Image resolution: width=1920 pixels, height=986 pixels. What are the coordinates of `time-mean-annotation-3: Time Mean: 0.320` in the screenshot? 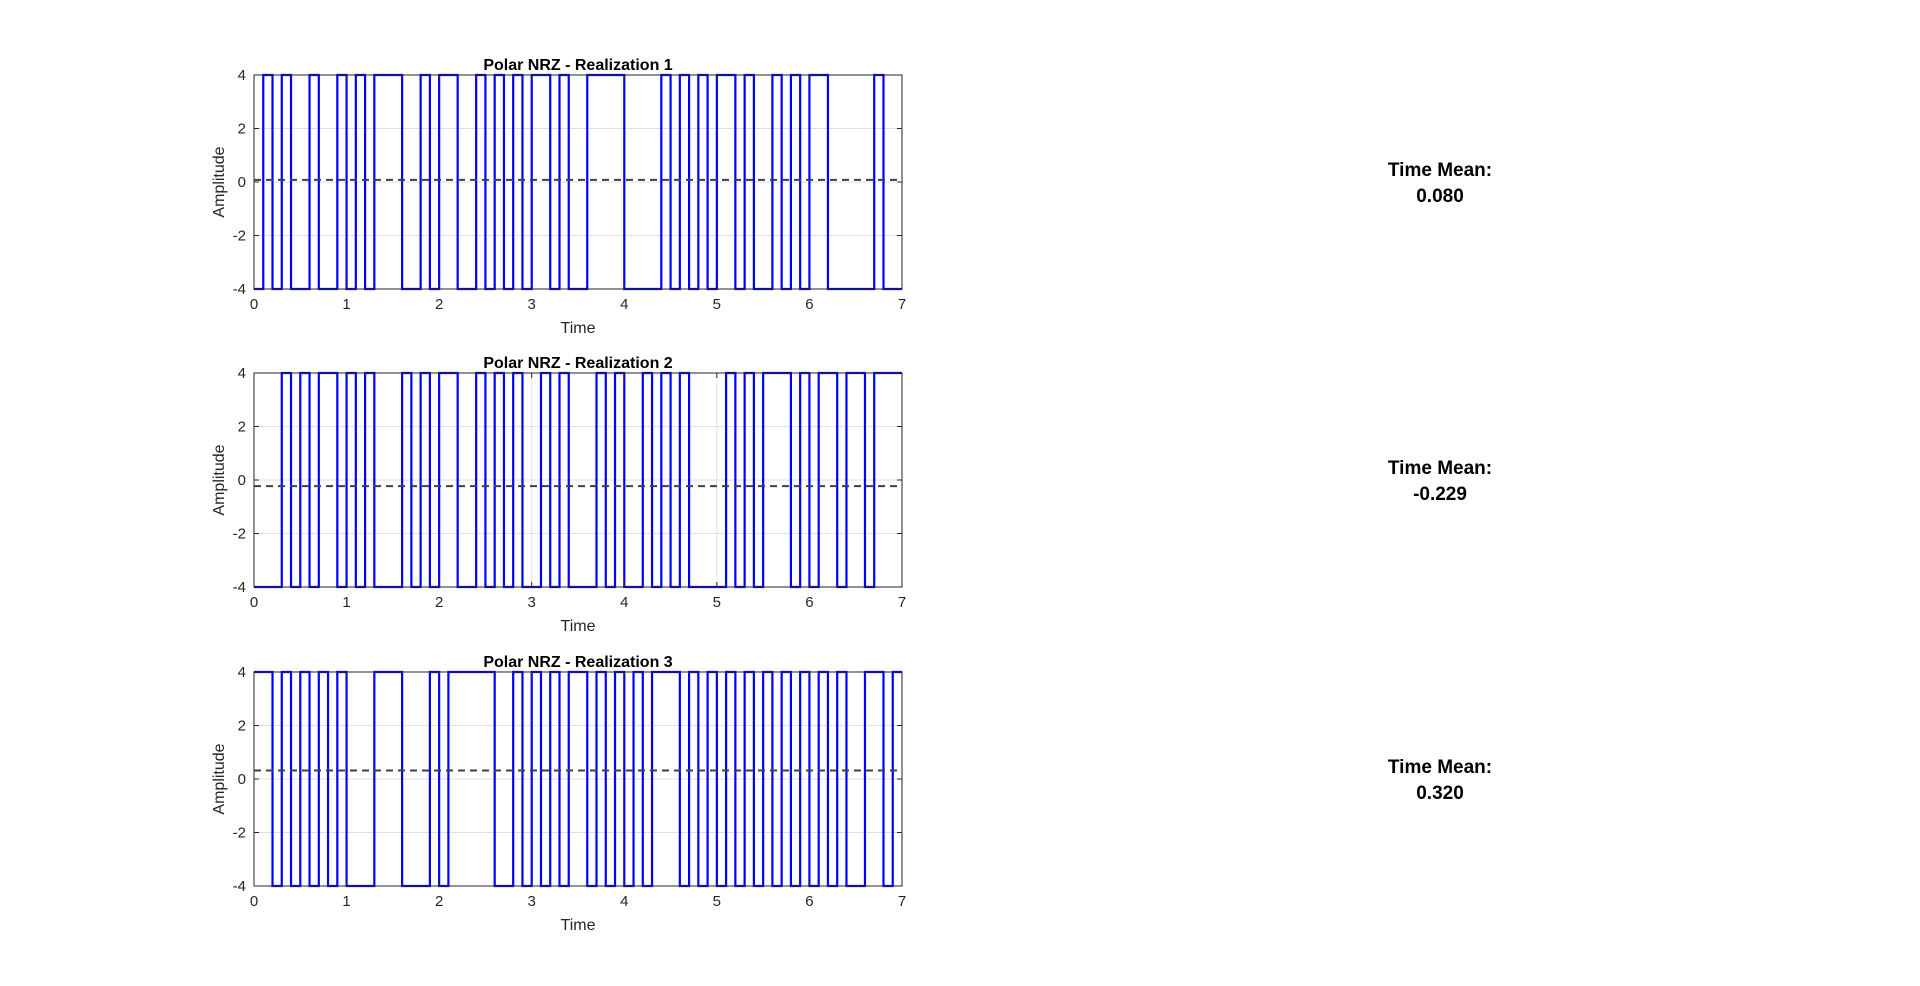 It's located at (1440, 781).